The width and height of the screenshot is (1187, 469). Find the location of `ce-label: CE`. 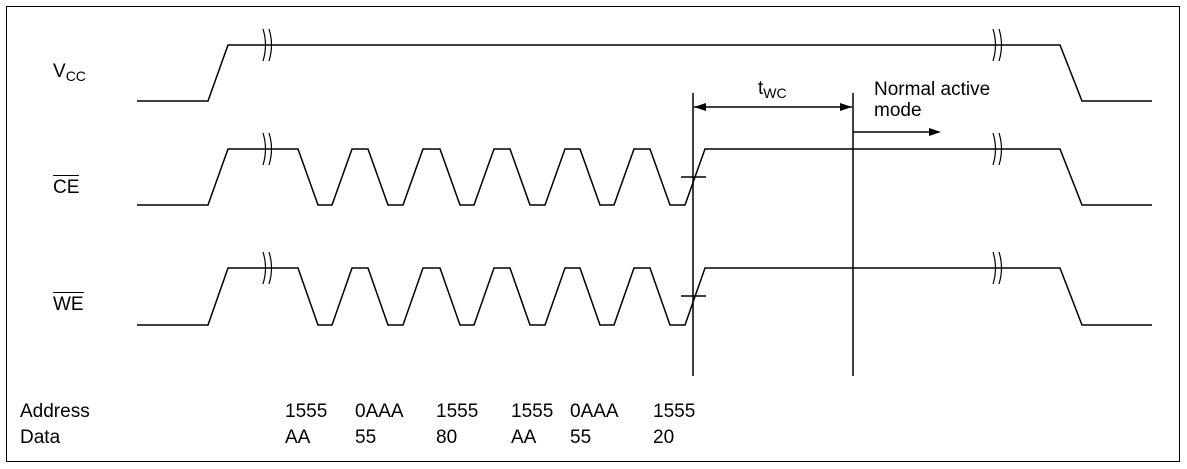

ce-label: CE is located at coordinates (66, 186).